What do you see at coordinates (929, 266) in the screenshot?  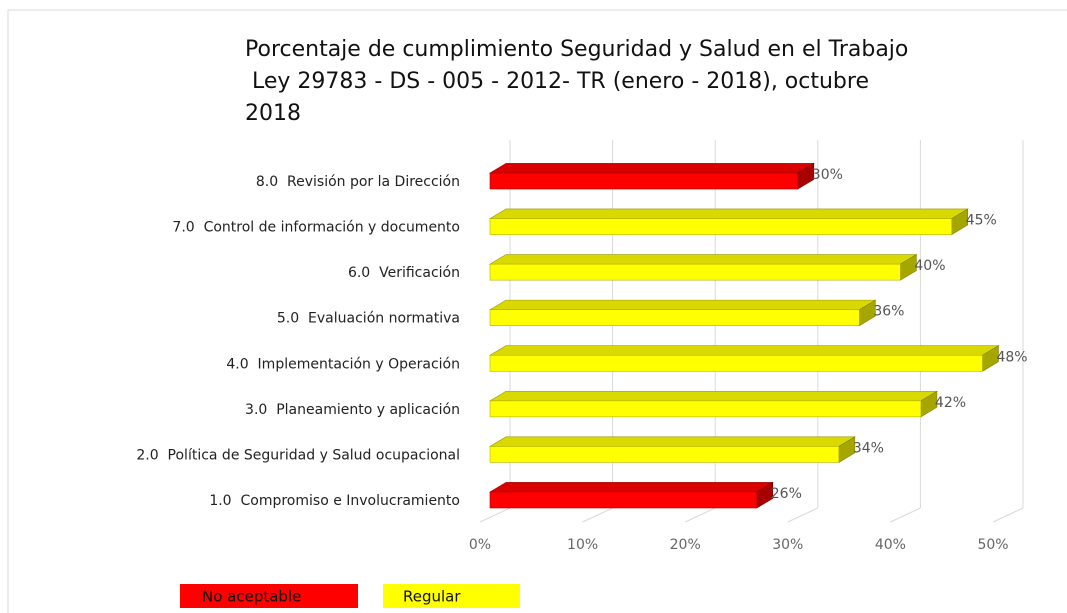 I see `data-label: 40%` at bounding box center [929, 266].